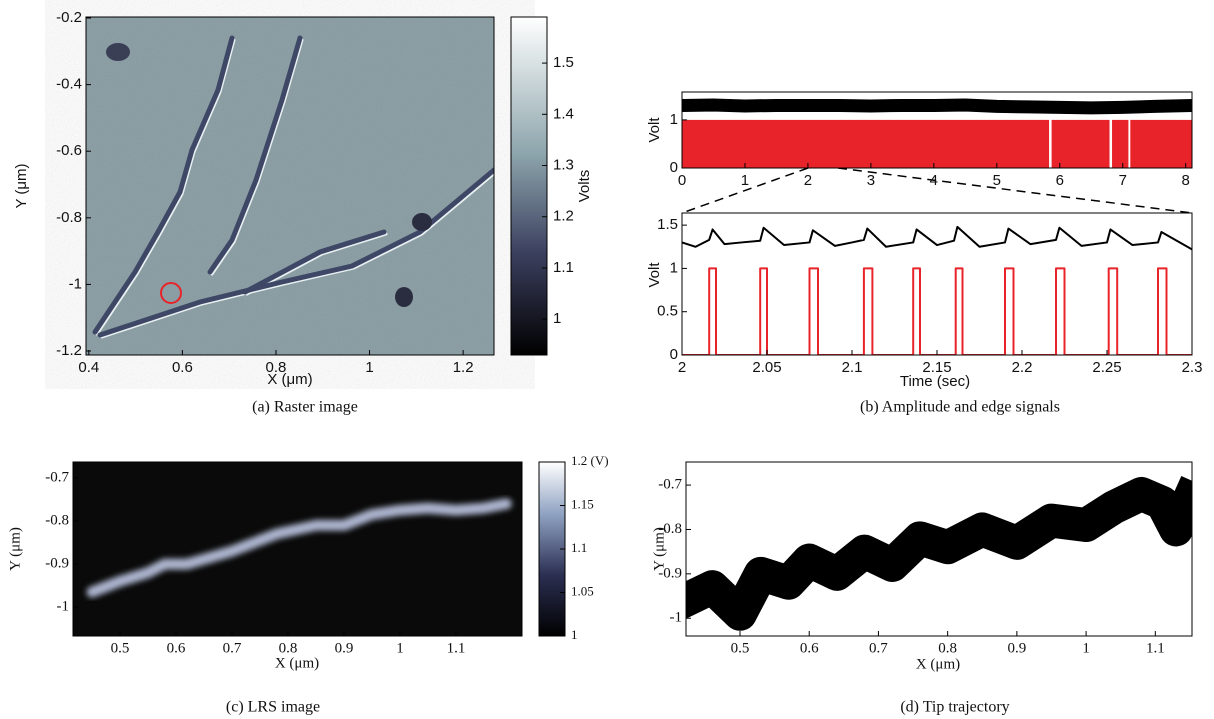  What do you see at coordinates (582, 503) in the screenshot?
I see `colorbar-tick-label: 1.15` at bounding box center [582, 503].